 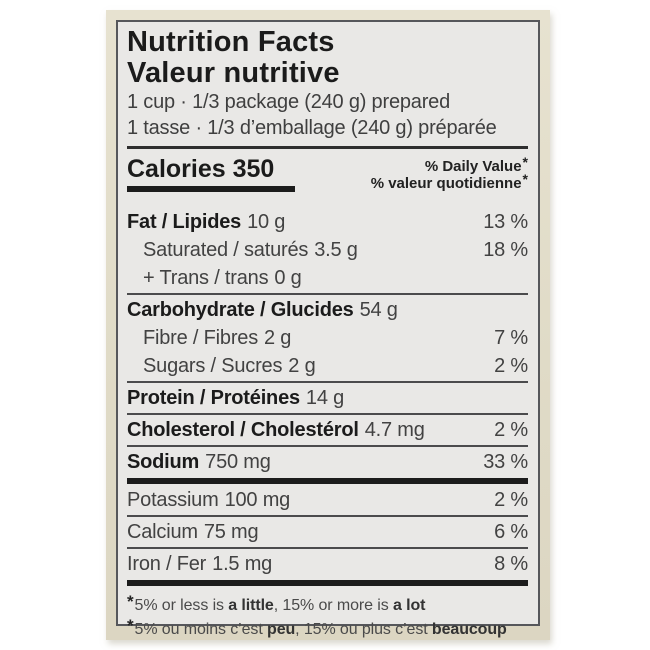 What do you see at coordinates (327, 366) in the screenshot?
I see `nutrient-row-sugars: Sugars / Sucres 2 g 2 %` at bounding box center [327, 366].